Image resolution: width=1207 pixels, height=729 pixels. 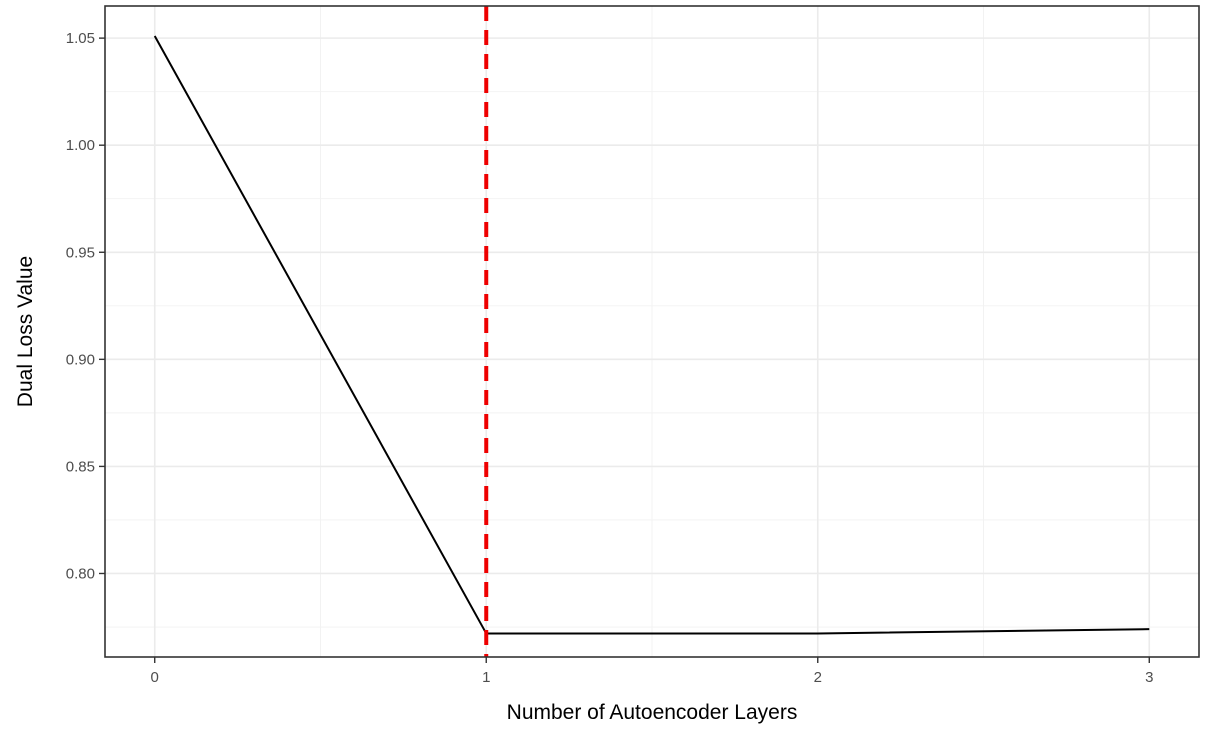 I want to click on x-tick-label: 2, so click(x=818, y=677).